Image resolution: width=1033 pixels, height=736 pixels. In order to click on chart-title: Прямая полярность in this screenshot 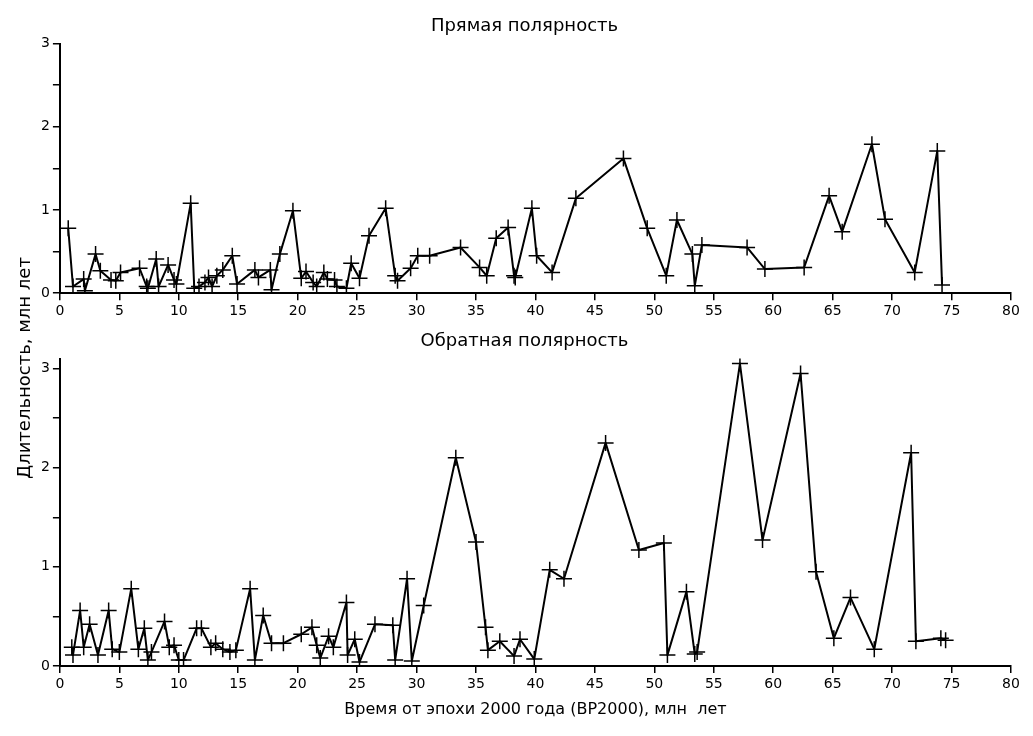, I will do `click(524, 25)`.